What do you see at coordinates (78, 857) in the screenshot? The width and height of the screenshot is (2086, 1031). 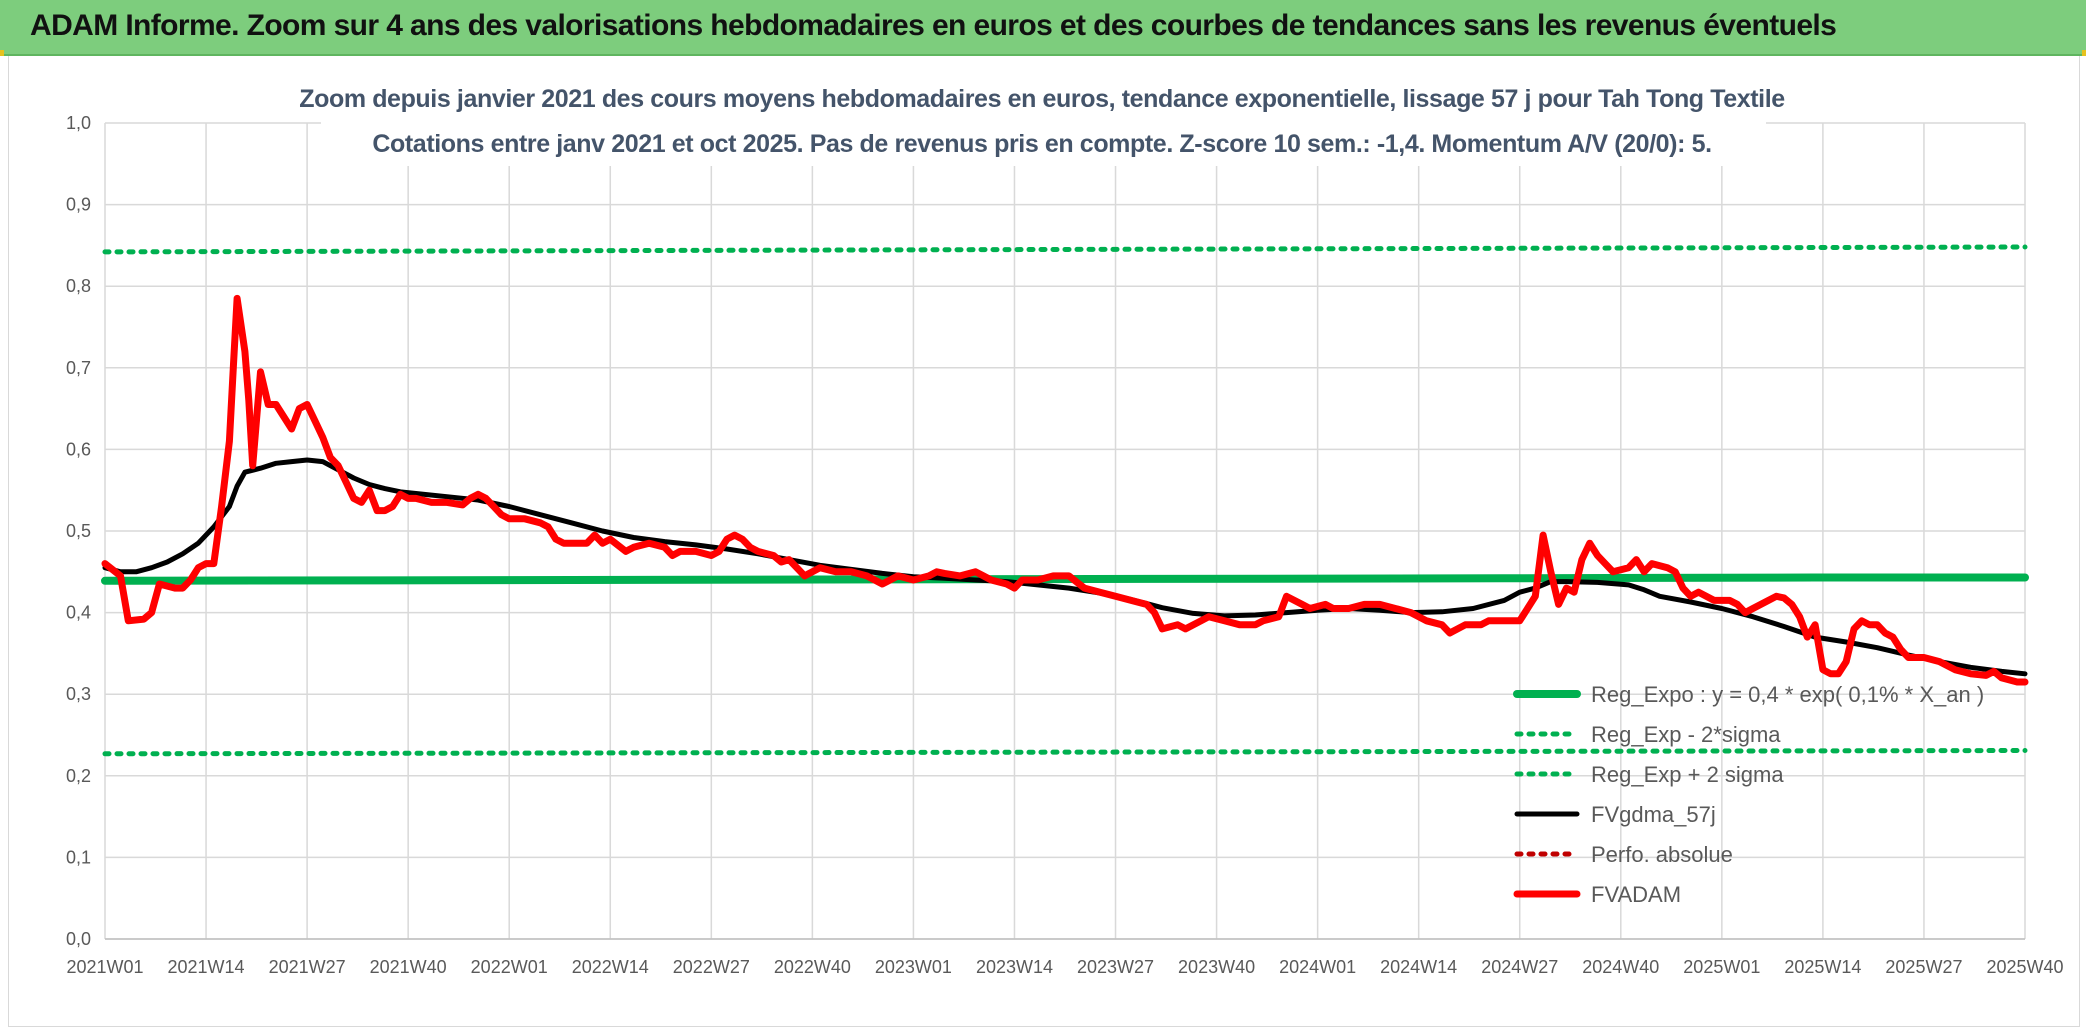 I see `y-tick-label: 0,1` at bounding box center [78, 857].